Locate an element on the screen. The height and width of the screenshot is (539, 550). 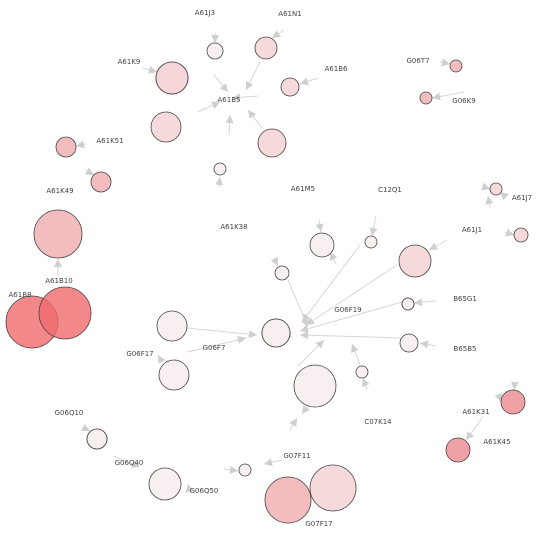
node-label-g07f17: G07F17 is located at coordinates (318, 524).